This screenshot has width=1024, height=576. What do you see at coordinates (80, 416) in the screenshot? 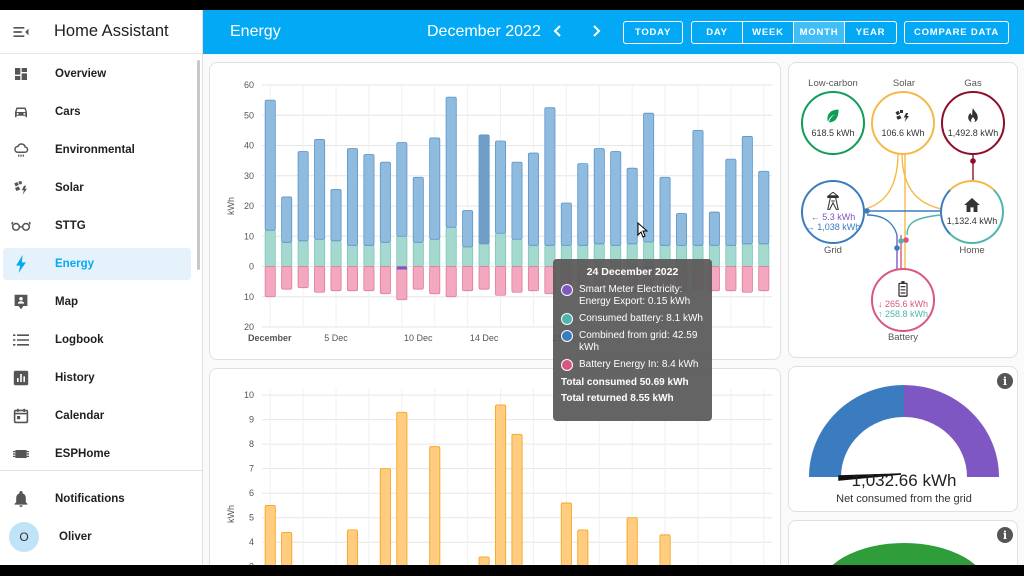
I see `sidebar-item-label: Calendar` at bounding box center [80, 416].